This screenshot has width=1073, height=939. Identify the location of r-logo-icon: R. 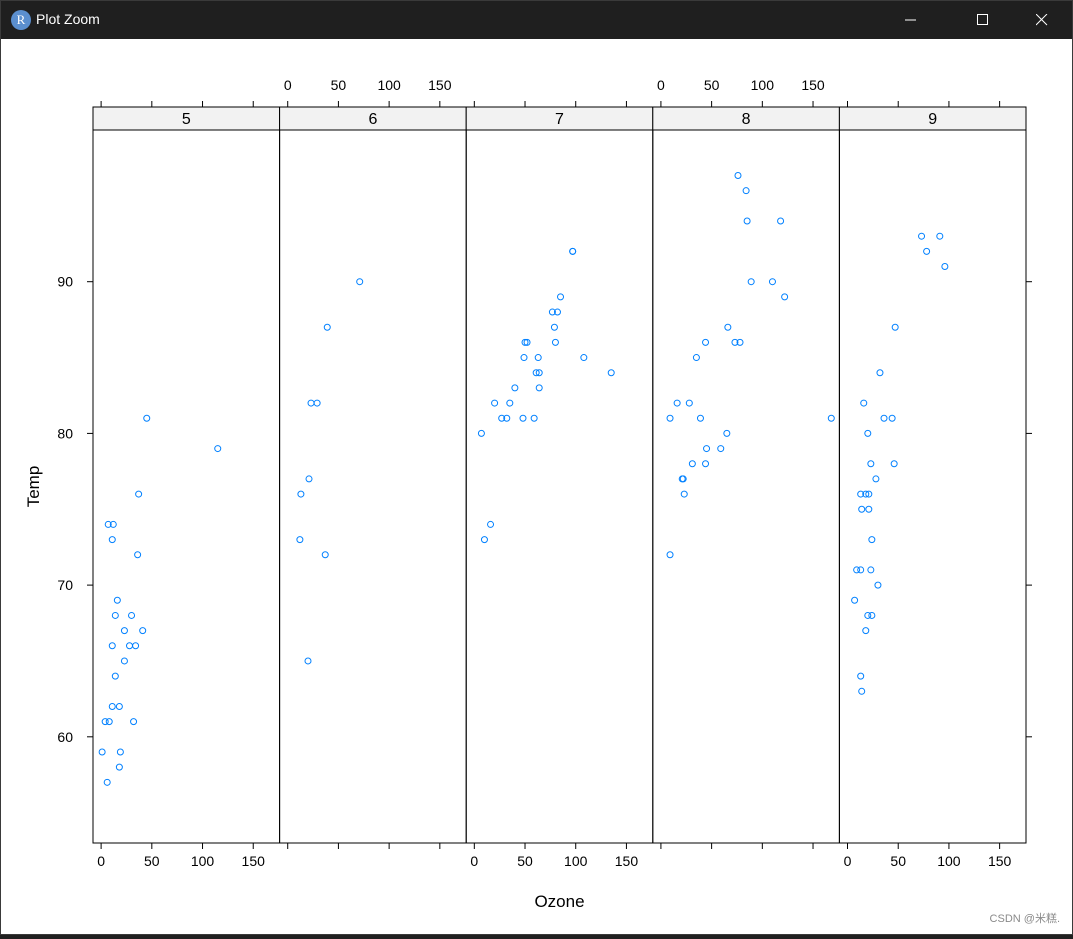
(21, 20).